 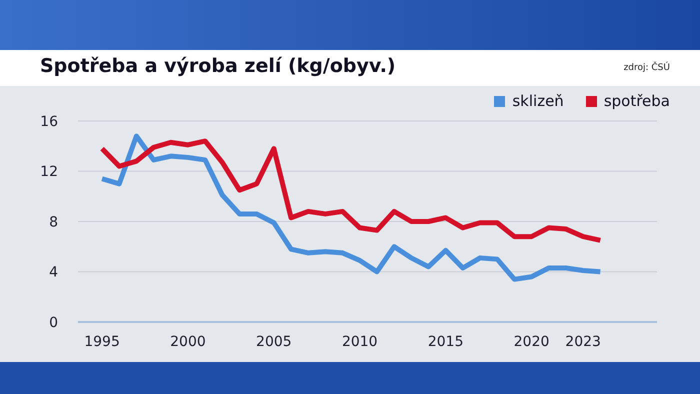 What do you see at coordinates (53, 322) in the screenshot?
I see `y-tick-label: 0` at bounding box center [53, 322].